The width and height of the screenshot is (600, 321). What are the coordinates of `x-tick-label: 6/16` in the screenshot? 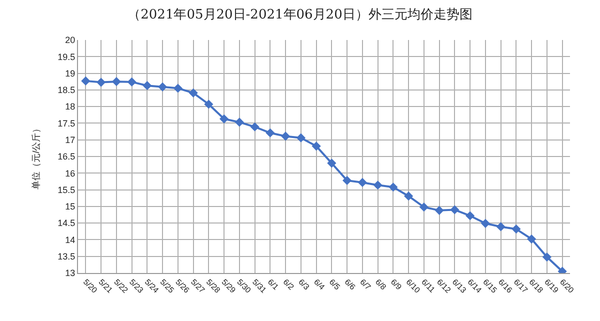 It's located at (505, 286).